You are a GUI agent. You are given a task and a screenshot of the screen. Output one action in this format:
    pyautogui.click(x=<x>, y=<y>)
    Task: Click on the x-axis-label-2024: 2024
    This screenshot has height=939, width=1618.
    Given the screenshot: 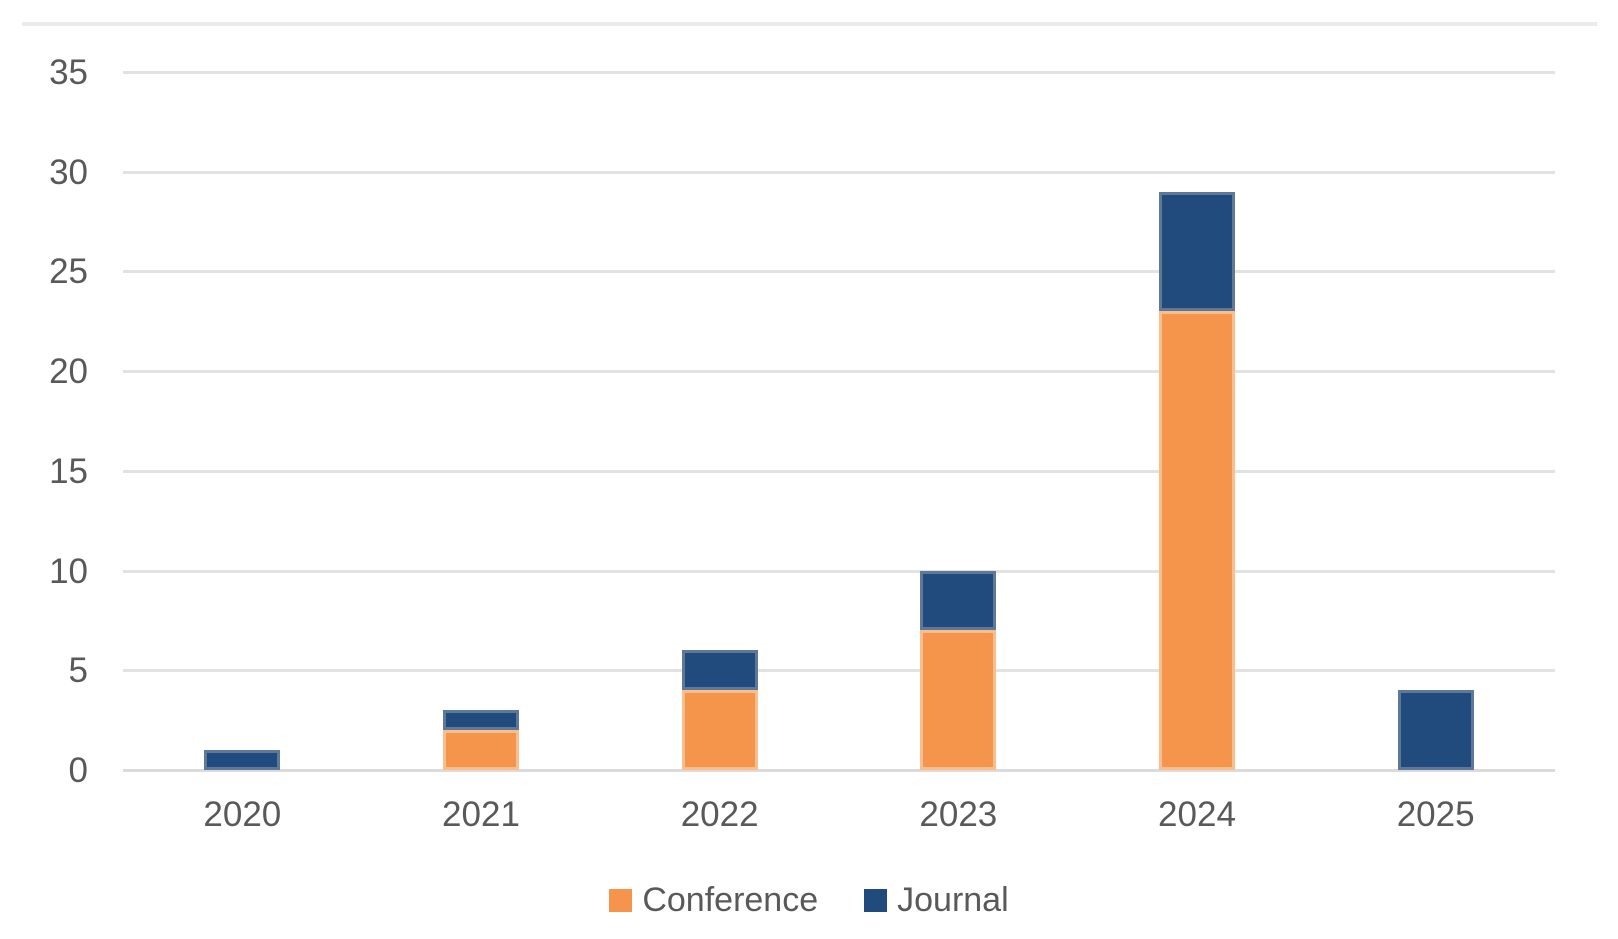 What is the action you would take?
    pyautogui.click(x=1197, y=814)
    